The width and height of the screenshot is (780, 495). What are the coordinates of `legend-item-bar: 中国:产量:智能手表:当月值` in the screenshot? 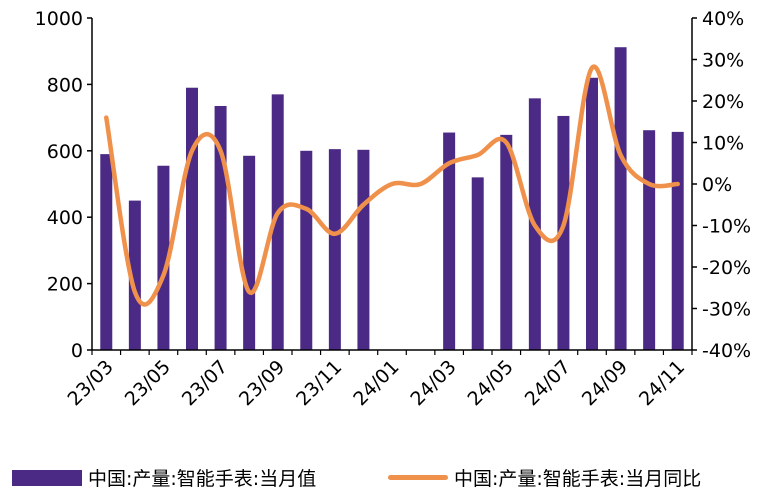 It's located at (164, 477).